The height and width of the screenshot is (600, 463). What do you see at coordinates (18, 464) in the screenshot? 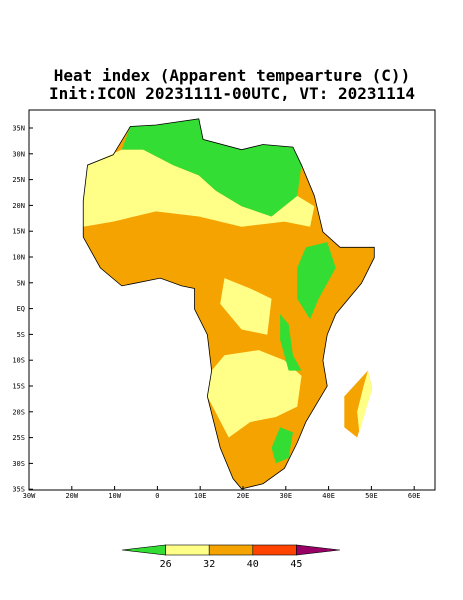
I see `lat-label: 30S` at bounding box center [18, 464].